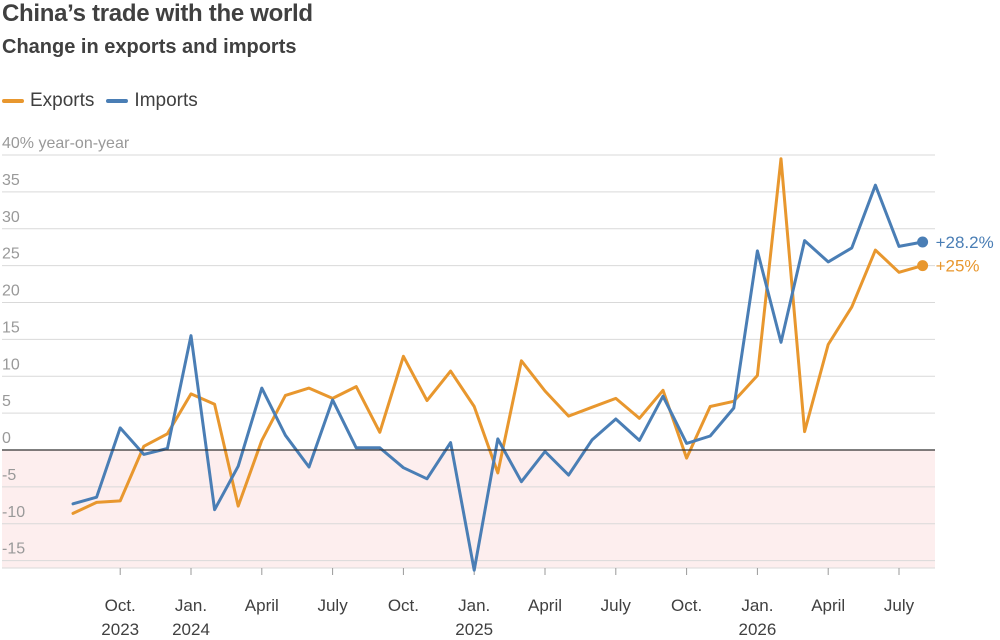 Image resolution: width=1000 pixels, height=640 pixels. What do you see at coordinates (757, 629) in the screenshot?
I see `x-tick-year: 2026` at bounding box center [757, 629].